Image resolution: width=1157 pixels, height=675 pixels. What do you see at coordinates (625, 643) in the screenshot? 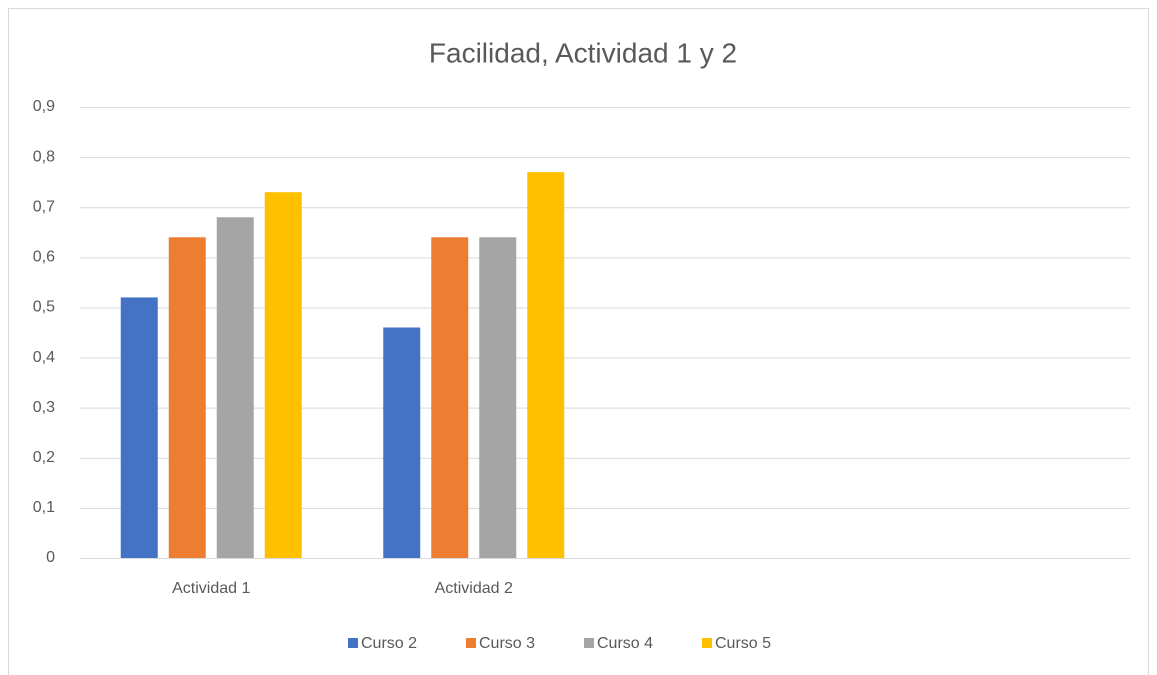
I see `legend-label: Curso 4` at bounding box center [625, 643].